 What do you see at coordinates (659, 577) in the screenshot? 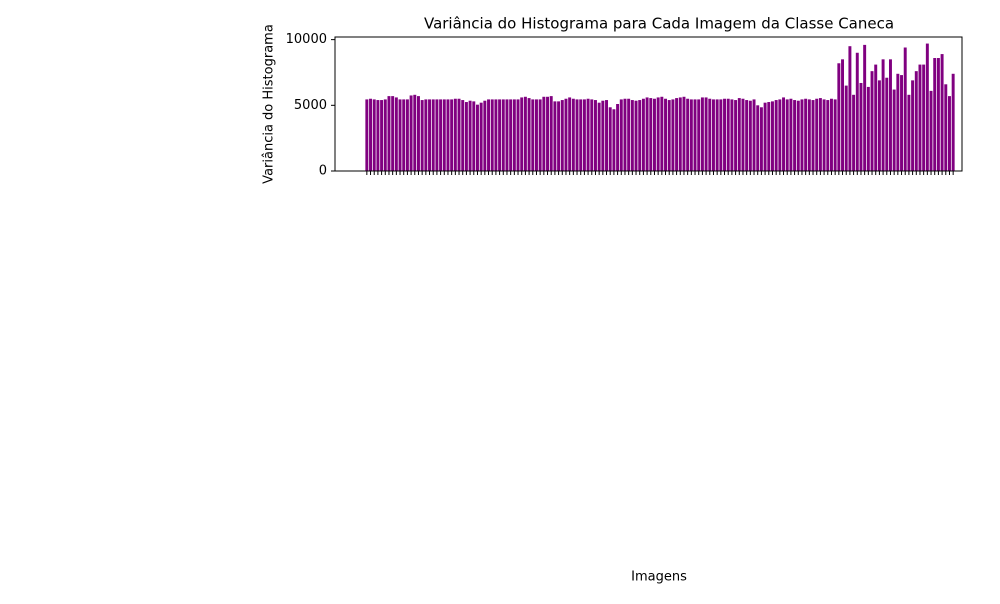
I see `x-axis-label: Imagens` at bounding box center [659, 577].